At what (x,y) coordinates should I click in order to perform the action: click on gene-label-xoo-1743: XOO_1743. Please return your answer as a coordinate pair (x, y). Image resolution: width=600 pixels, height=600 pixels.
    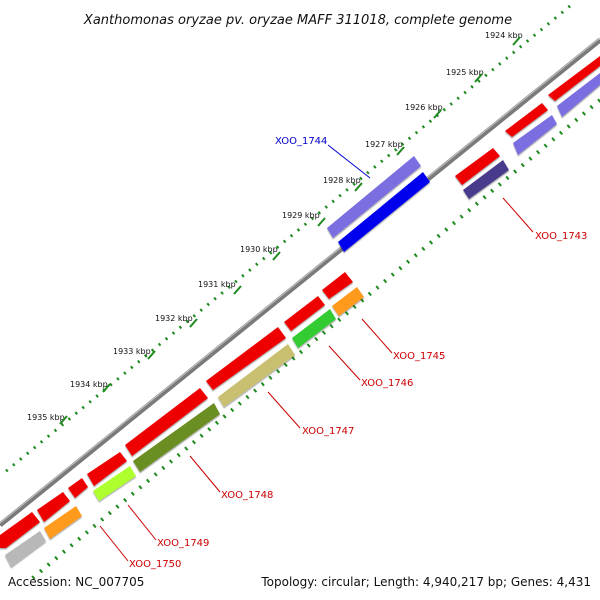
    Looking at the image, I should click on (561, 236).